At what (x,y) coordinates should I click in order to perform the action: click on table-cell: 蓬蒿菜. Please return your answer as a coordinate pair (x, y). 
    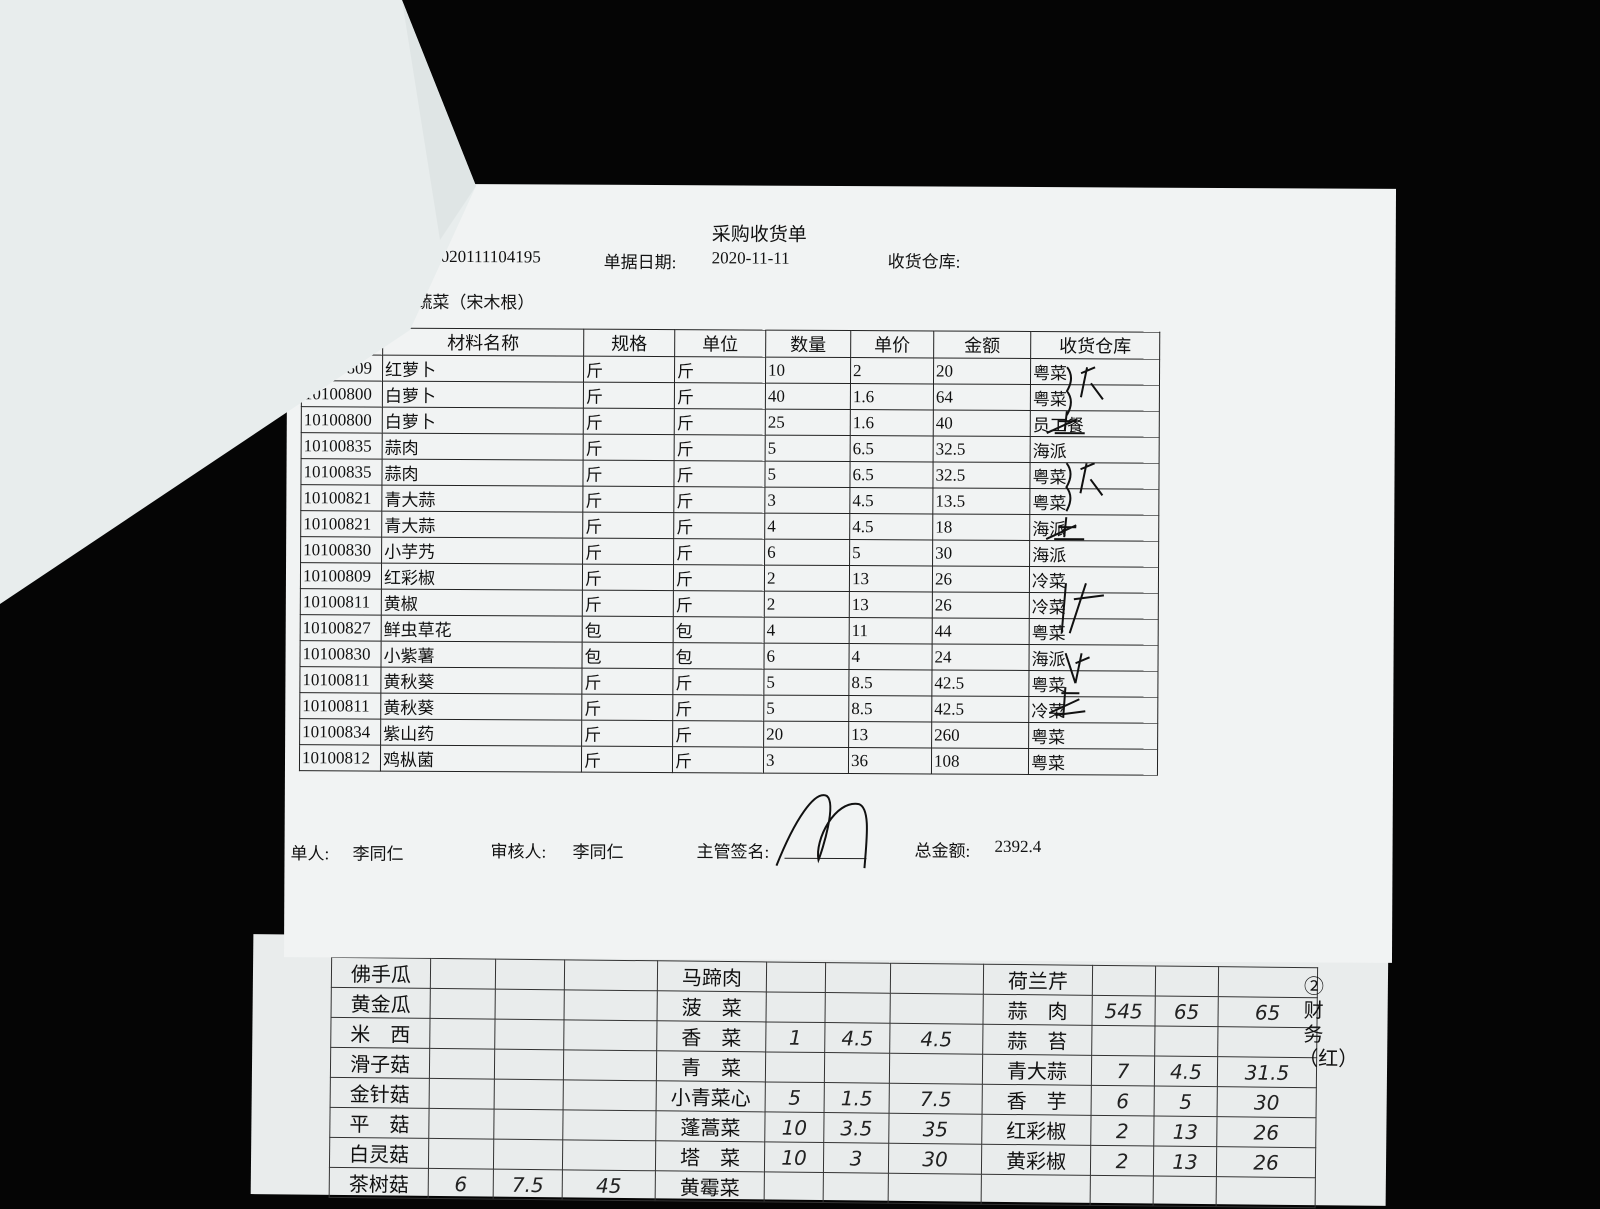
    Looking at the image, I should click on (710, 1126).